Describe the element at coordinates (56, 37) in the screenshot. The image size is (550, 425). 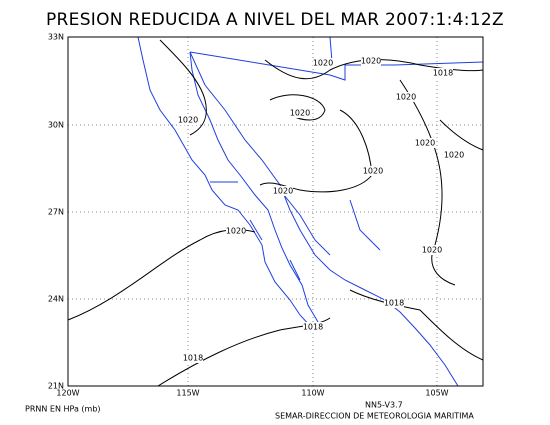
I see `latitude-label: 33N` at that location.